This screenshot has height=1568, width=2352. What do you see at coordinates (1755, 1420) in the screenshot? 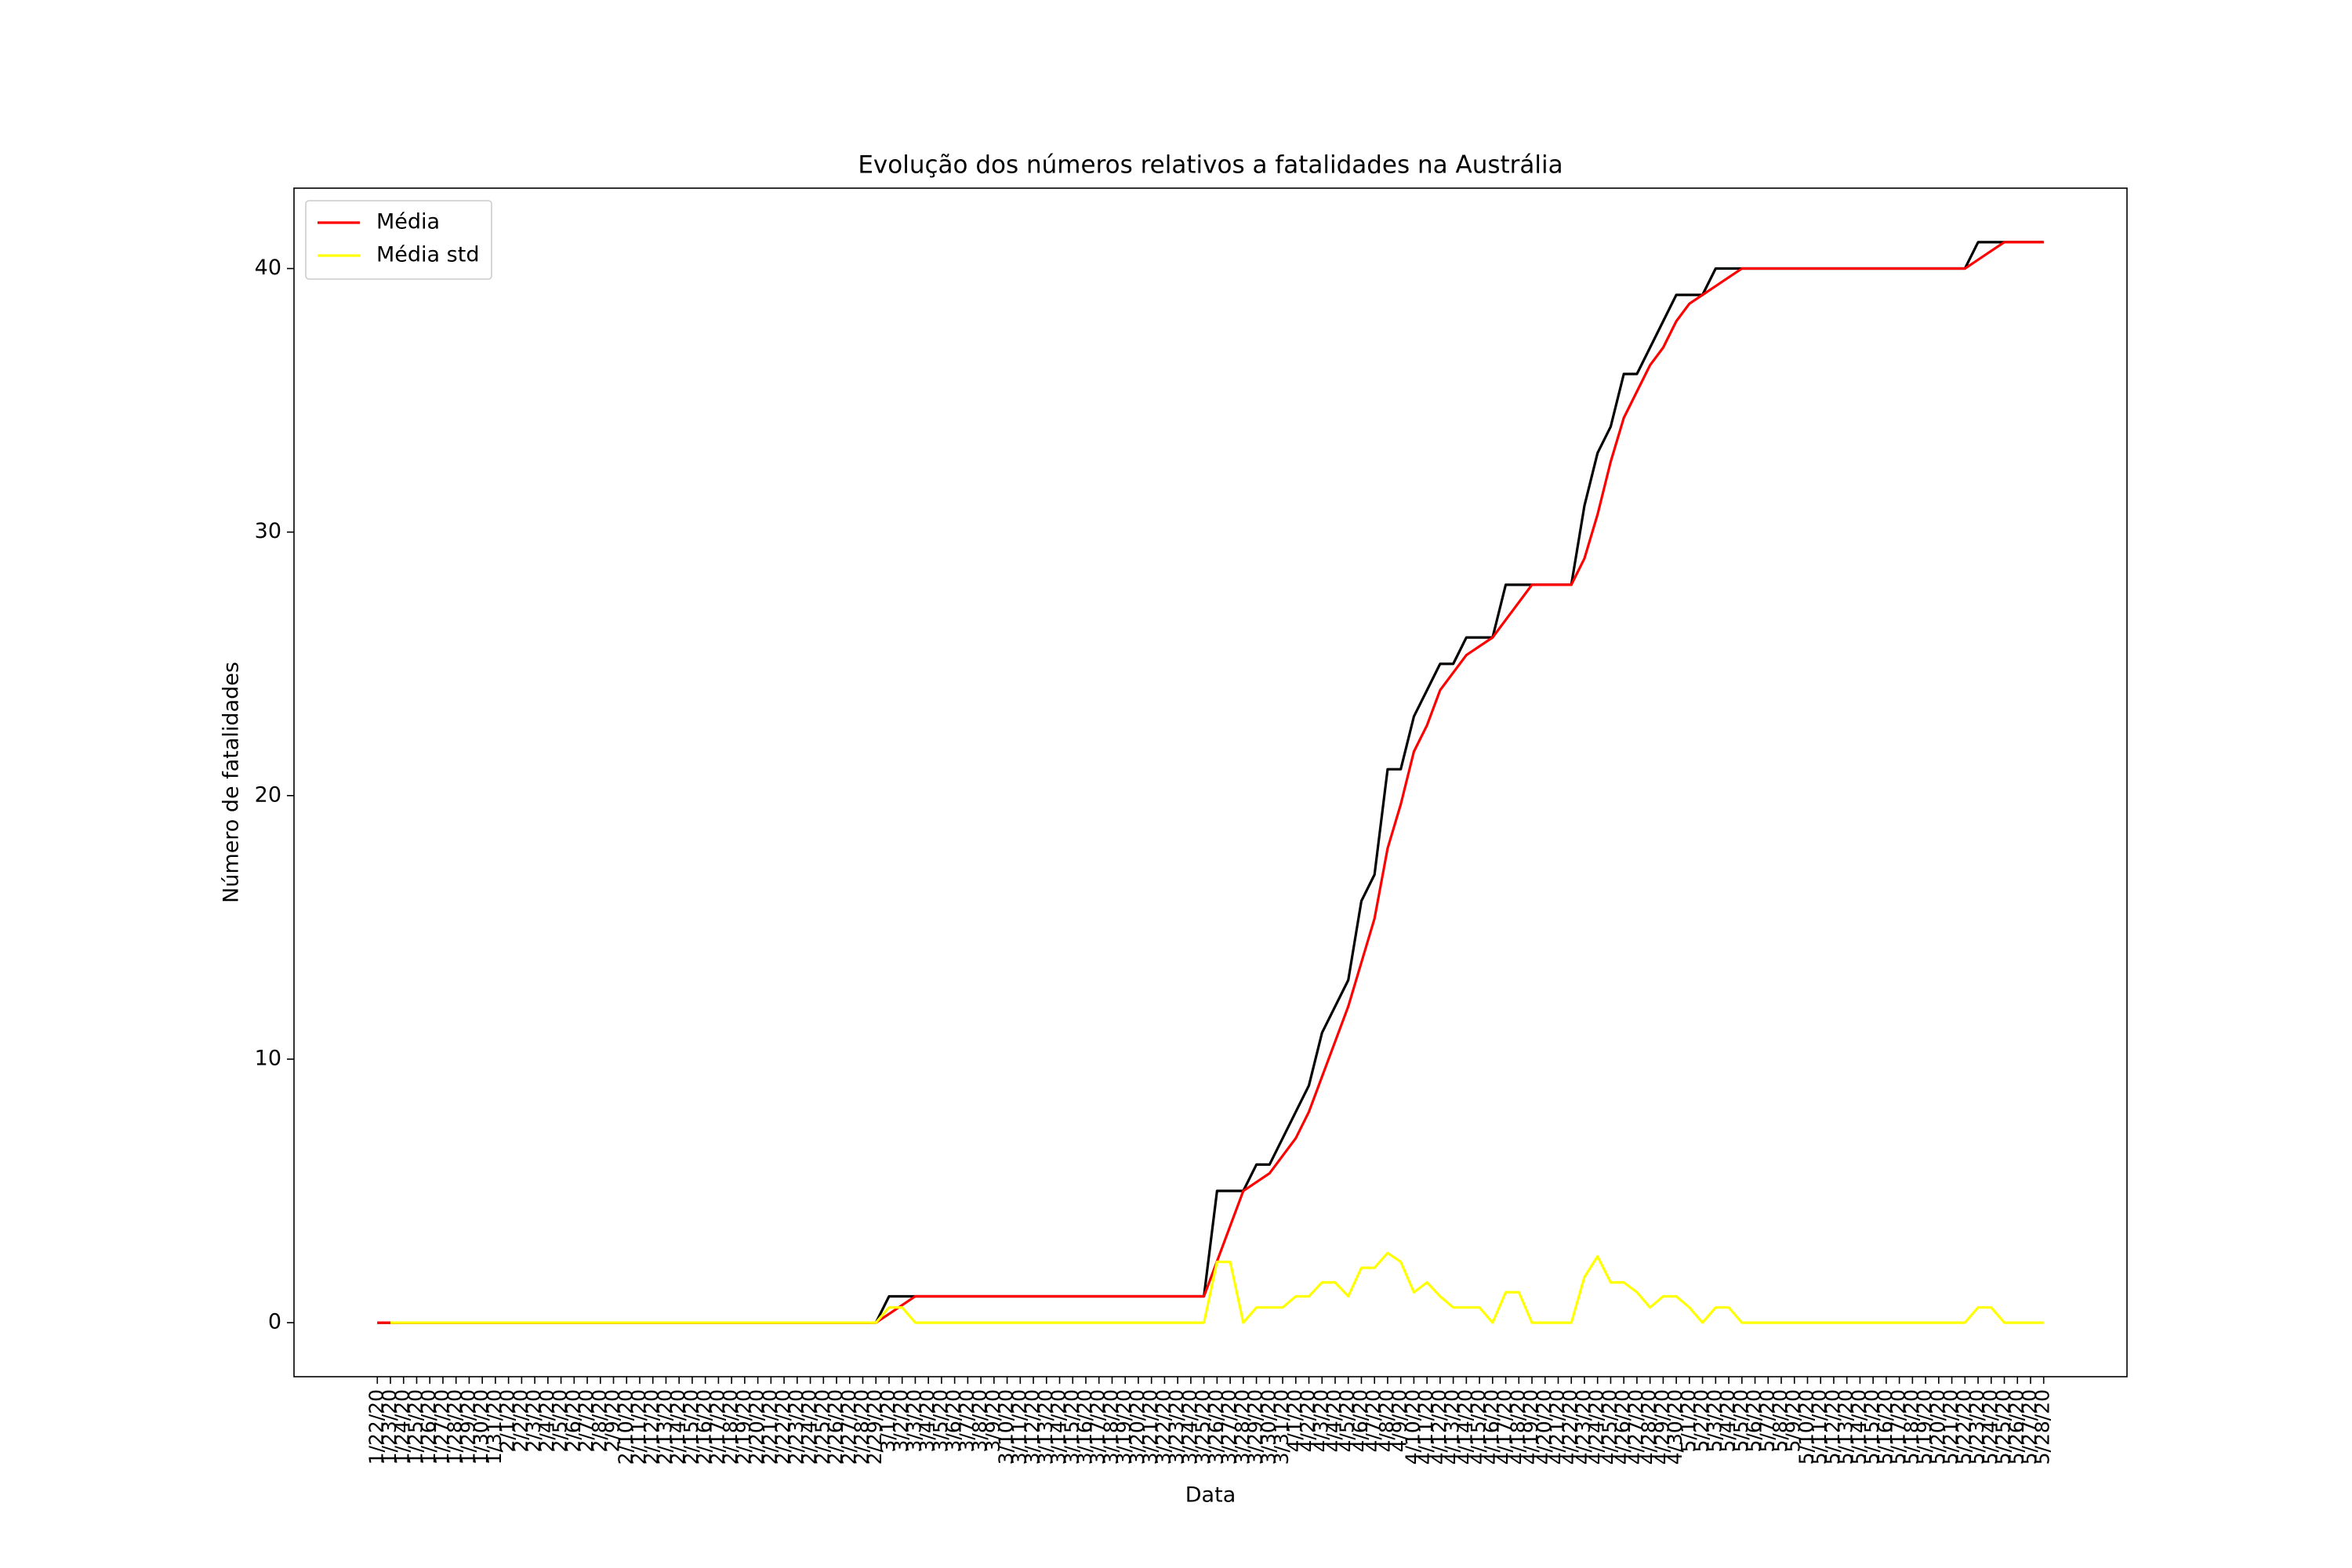
I see `x-tick-label: 5/6/20` at bounding box center [1755, 1420].